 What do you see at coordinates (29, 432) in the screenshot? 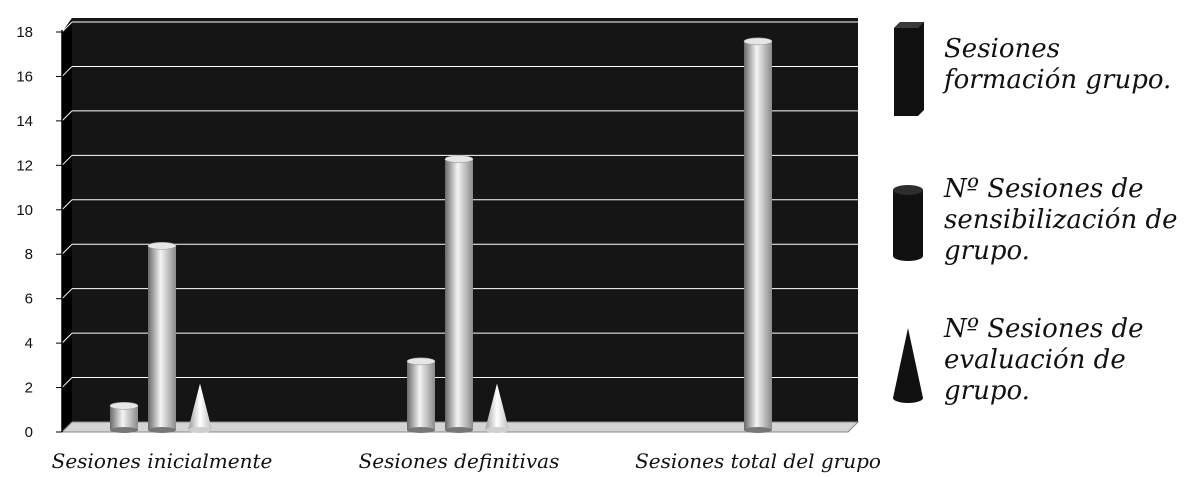
I see `y-tick-label: 0` at bounding box center [29, 432].